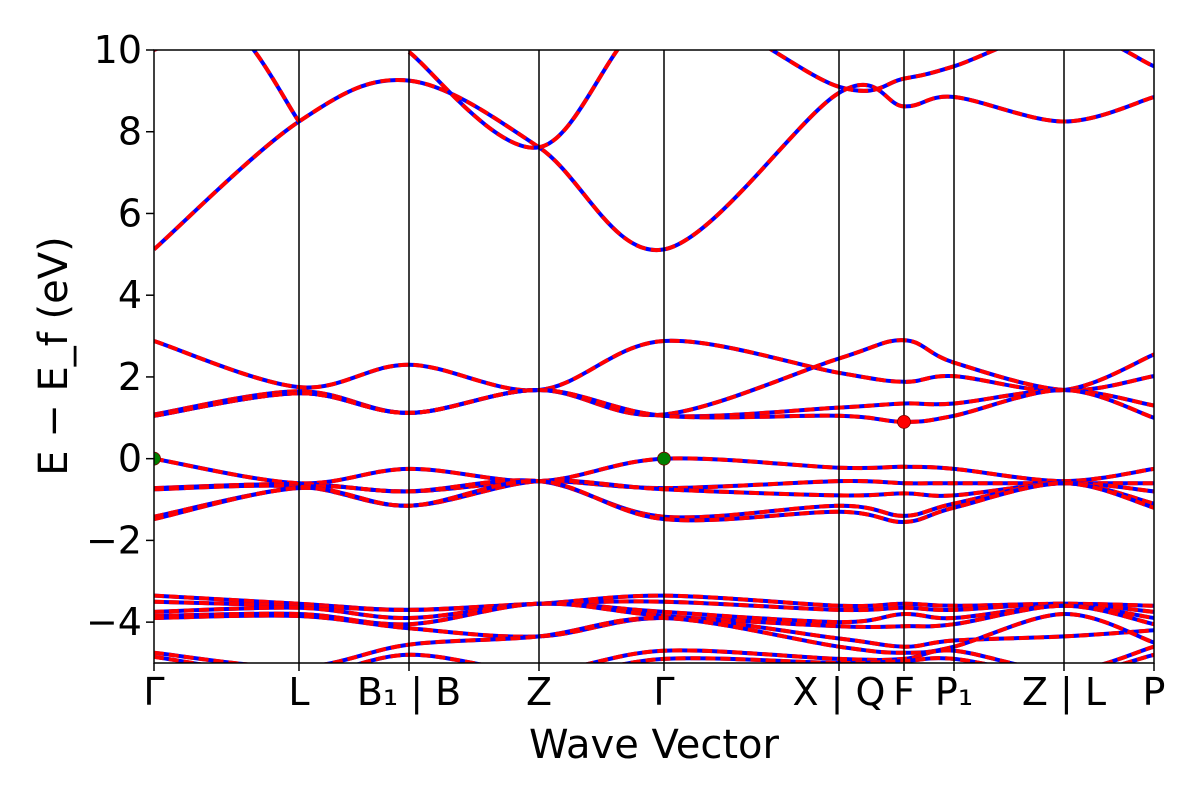 The height and width of the screenshot is (800, 1200). I want to click on y-axis-title: E − E_f (eV), so click(54, 355).